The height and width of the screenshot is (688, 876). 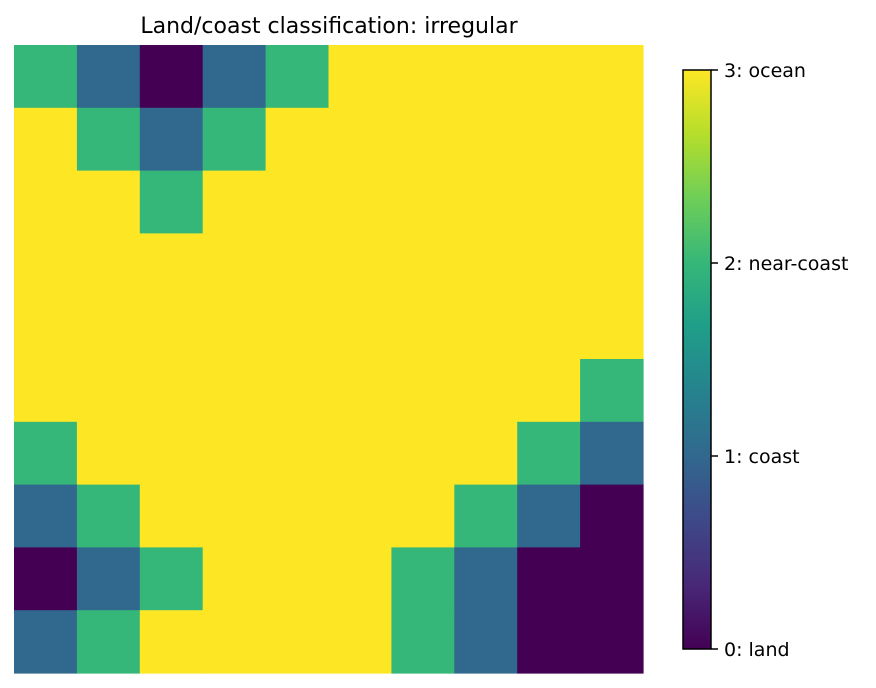 What do you see at coordinates (46, 516) in the screenshot?
I see `heatmap-cell-r7-c0` at bounding box center [46, 516].